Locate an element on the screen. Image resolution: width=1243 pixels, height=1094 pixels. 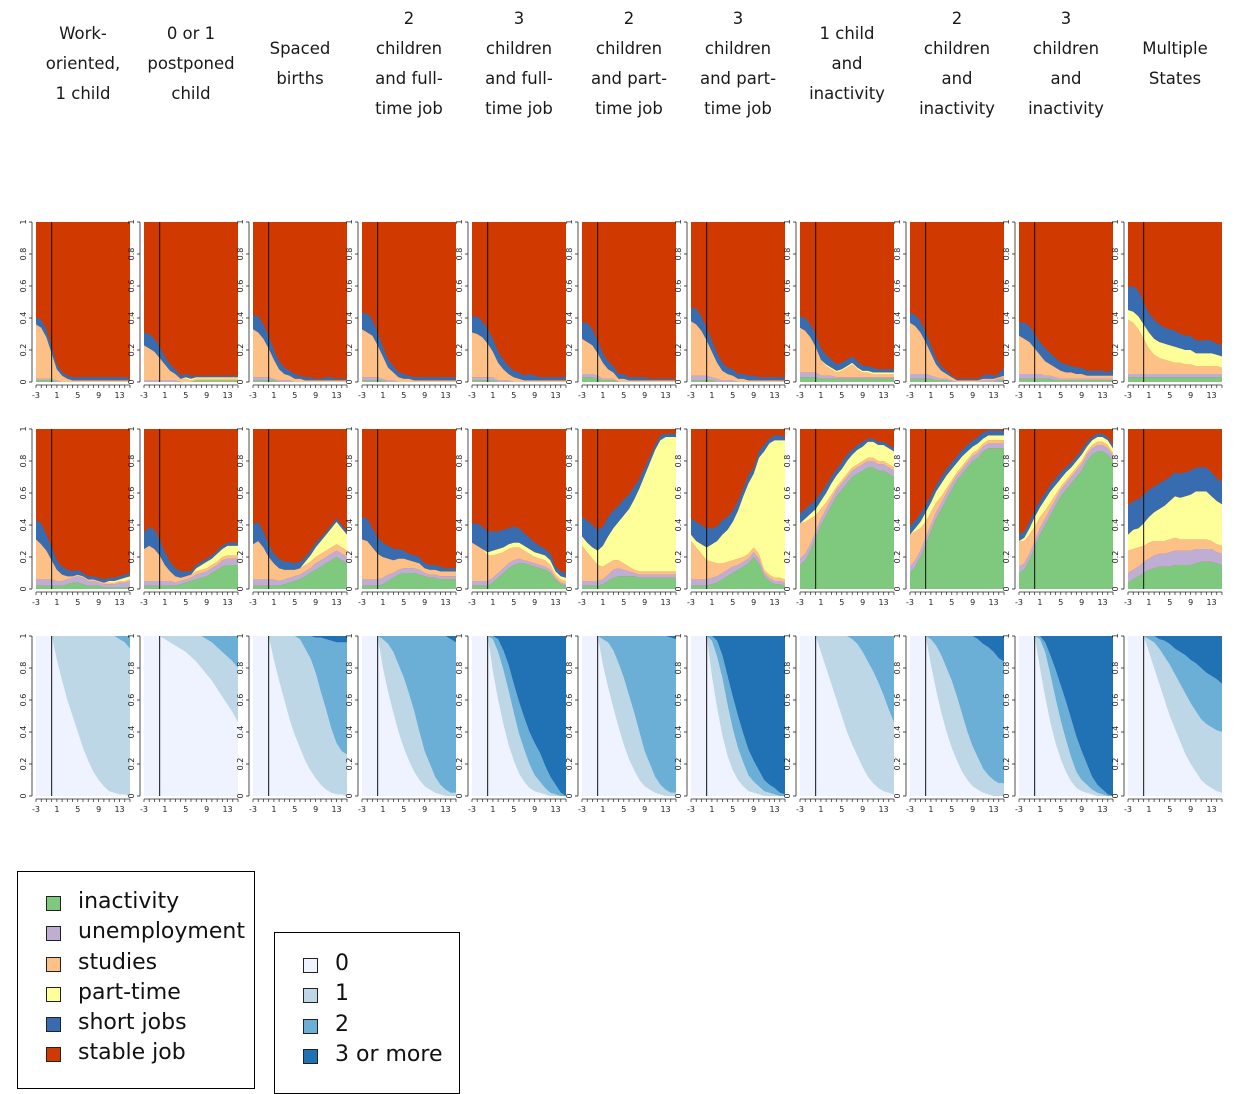
column-title-9: 2 children and inactivity is located at coordinates (957, 63).